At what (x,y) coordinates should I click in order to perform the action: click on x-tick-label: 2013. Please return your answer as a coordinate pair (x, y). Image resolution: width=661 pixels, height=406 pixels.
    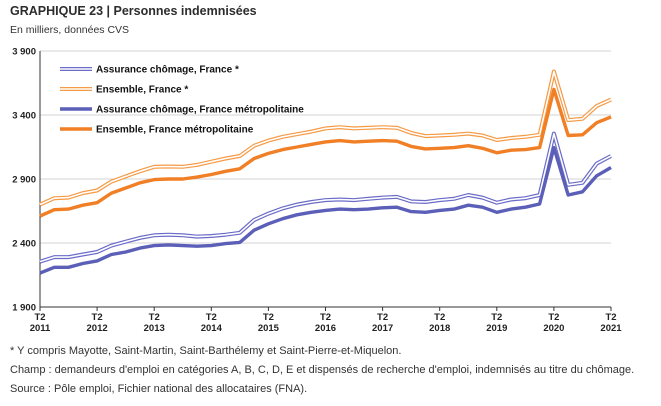
    Looking at the image, I should click on (154, 328).